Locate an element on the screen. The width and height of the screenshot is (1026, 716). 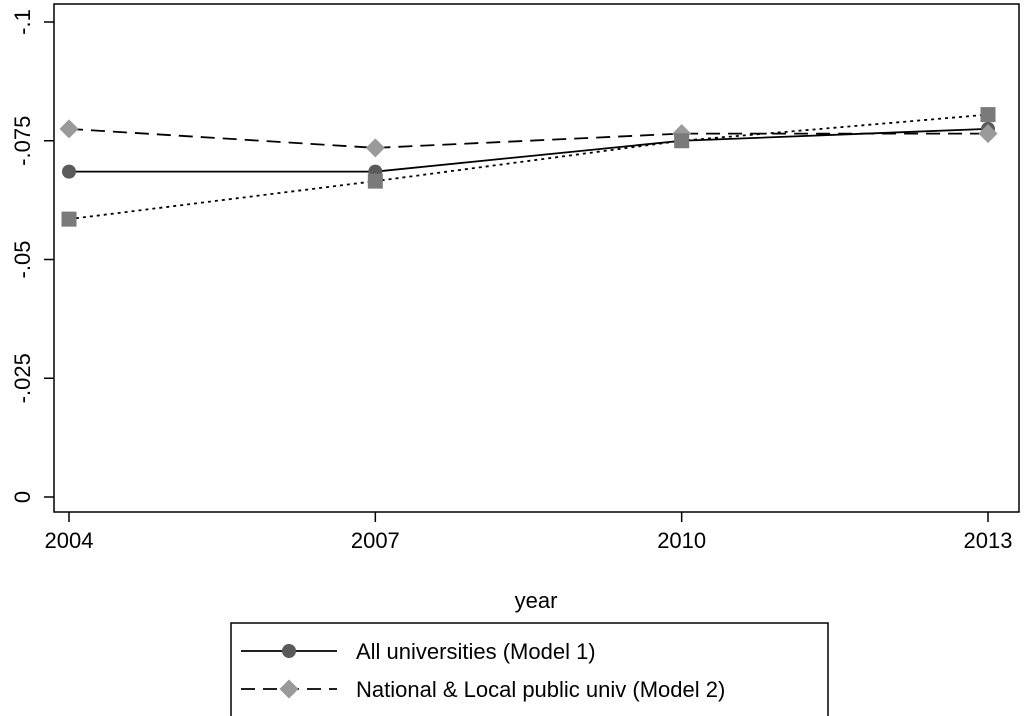
legend-entry: Private universities (Model 3) is located at coordinates (498, 715).